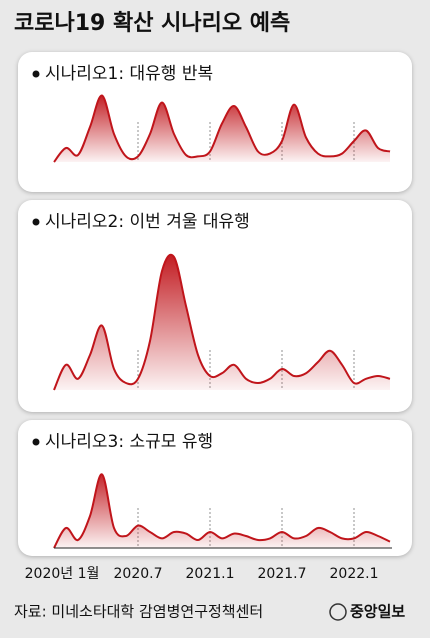  Describe the element at coordinates (377, 612) in the screenshot. I see `logo: 중앙일보` at that location.